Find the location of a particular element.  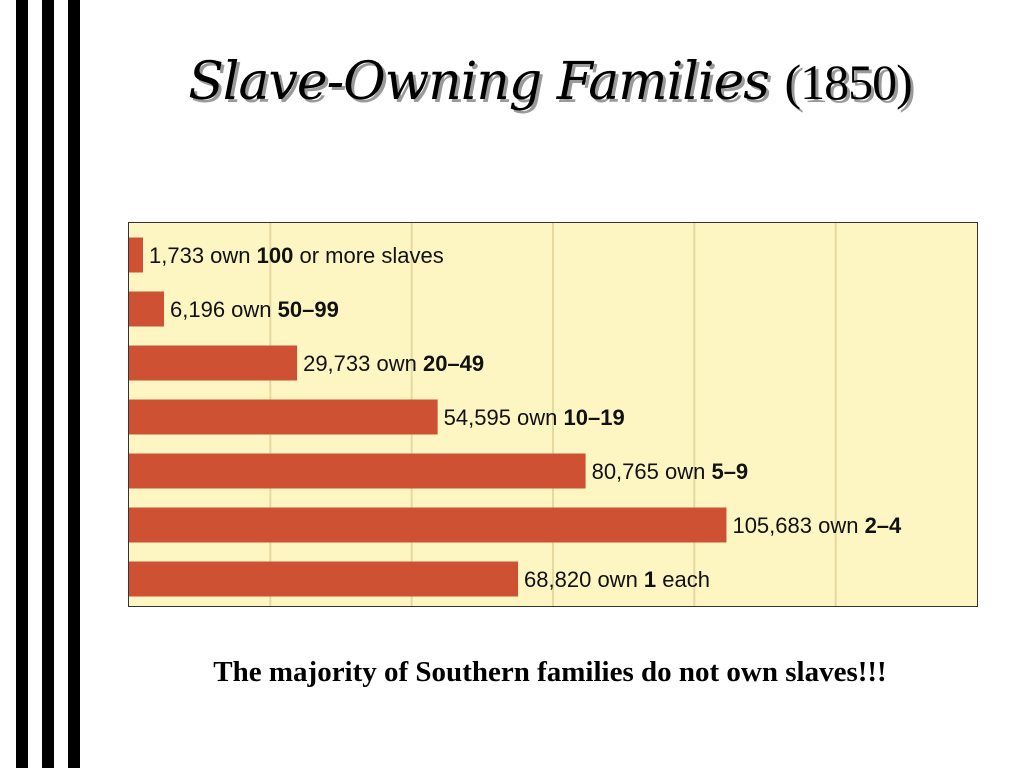

bar-label: 29,733 own 20–49 is located at coordinates (393, 363).